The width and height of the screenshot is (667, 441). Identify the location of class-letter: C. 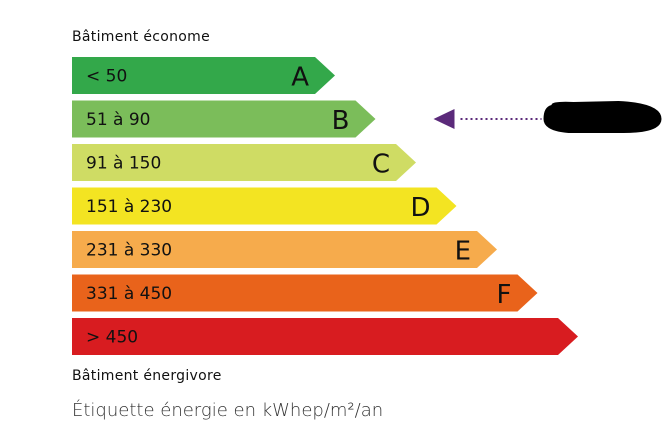
(381, 165).